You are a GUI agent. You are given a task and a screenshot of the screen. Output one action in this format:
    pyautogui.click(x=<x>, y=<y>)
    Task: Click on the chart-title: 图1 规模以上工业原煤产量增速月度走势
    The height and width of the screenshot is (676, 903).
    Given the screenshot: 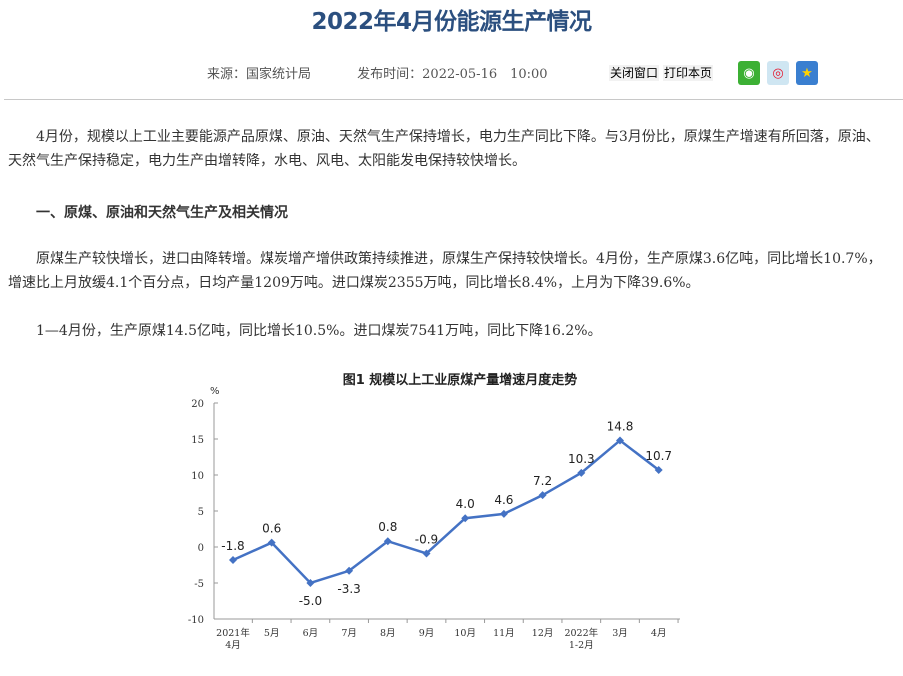 What is the action you would take?
    pyautogui.click(x=460, y=380)
    